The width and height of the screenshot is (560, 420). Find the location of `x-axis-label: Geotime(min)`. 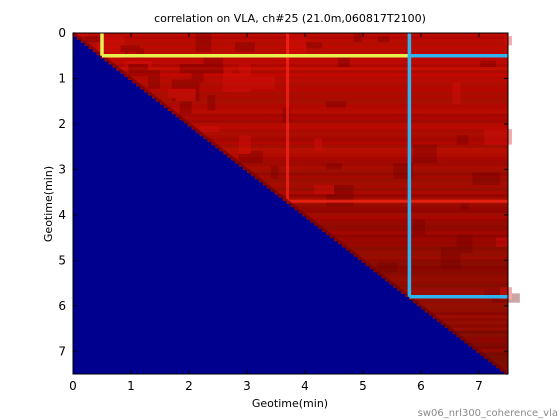

x-axis-label: Geotime(min) is located at coordinates (290, 403).